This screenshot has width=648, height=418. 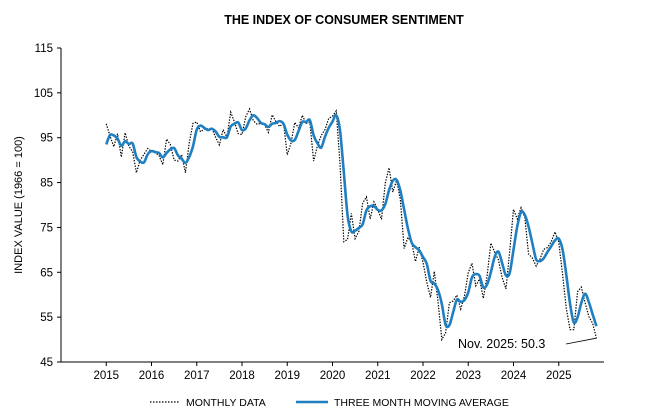 I want to click on x-tick-label: 2021, so click(x=378, y=376).